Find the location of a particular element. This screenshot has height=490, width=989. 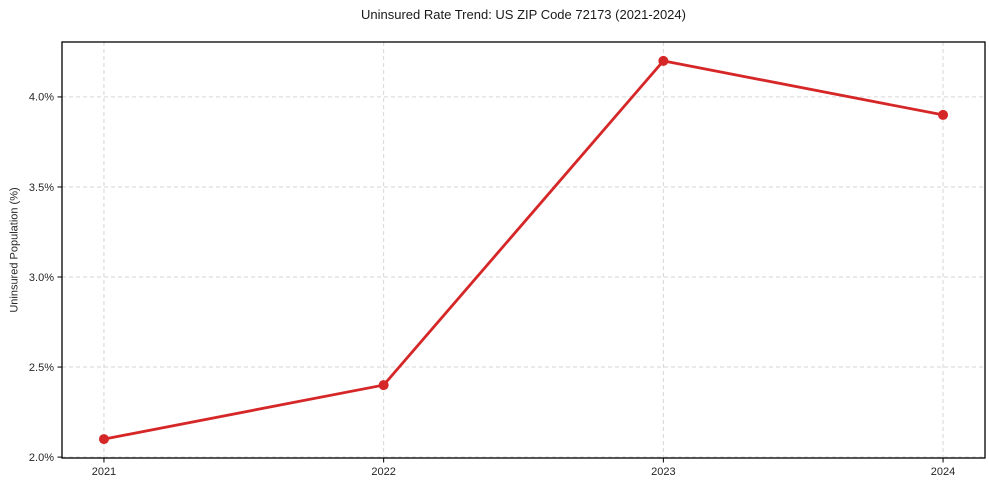

y-tick-label: 3.0% is located at coordinates (41, 278).